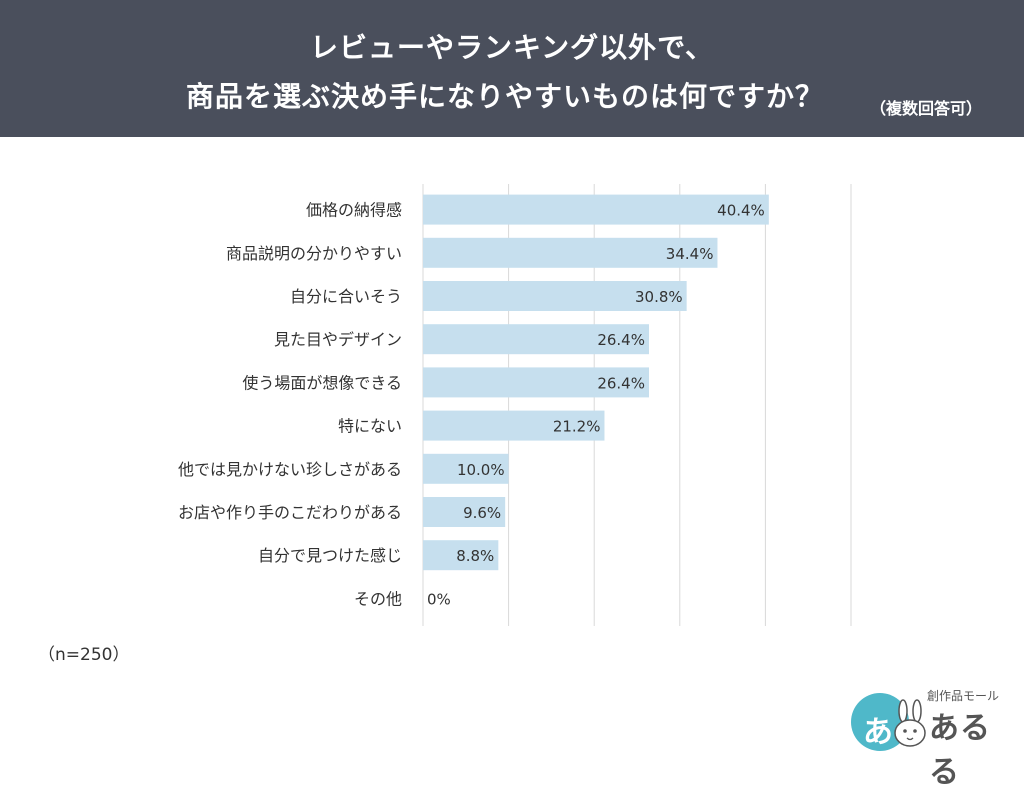 The width and height of the screenshot is (1024, 791). I want to click on brand-logo: あ 創作品モール あるる, so click(925, 737).